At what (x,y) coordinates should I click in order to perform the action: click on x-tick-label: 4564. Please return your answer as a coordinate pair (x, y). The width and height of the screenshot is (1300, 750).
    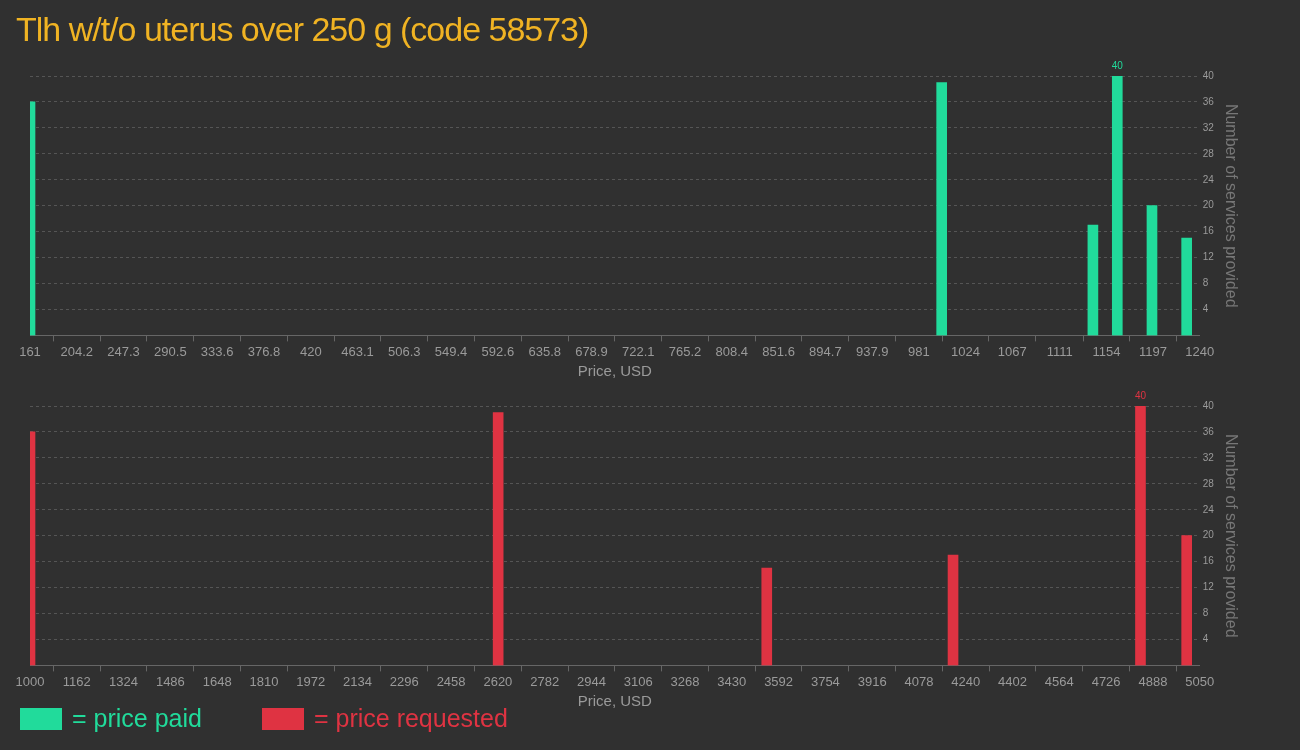
    Looking at the image, I should click on (1059, 681).